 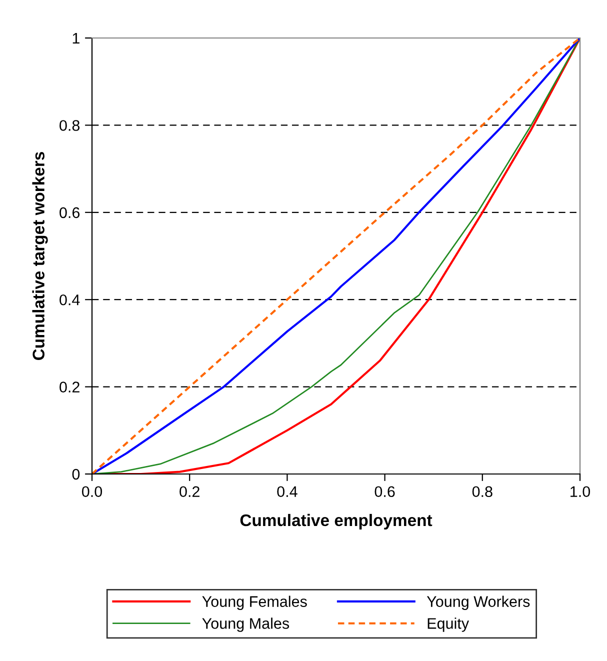 I want to click on x-axis-title: Cumulative employment, so click(x=336, y=522).